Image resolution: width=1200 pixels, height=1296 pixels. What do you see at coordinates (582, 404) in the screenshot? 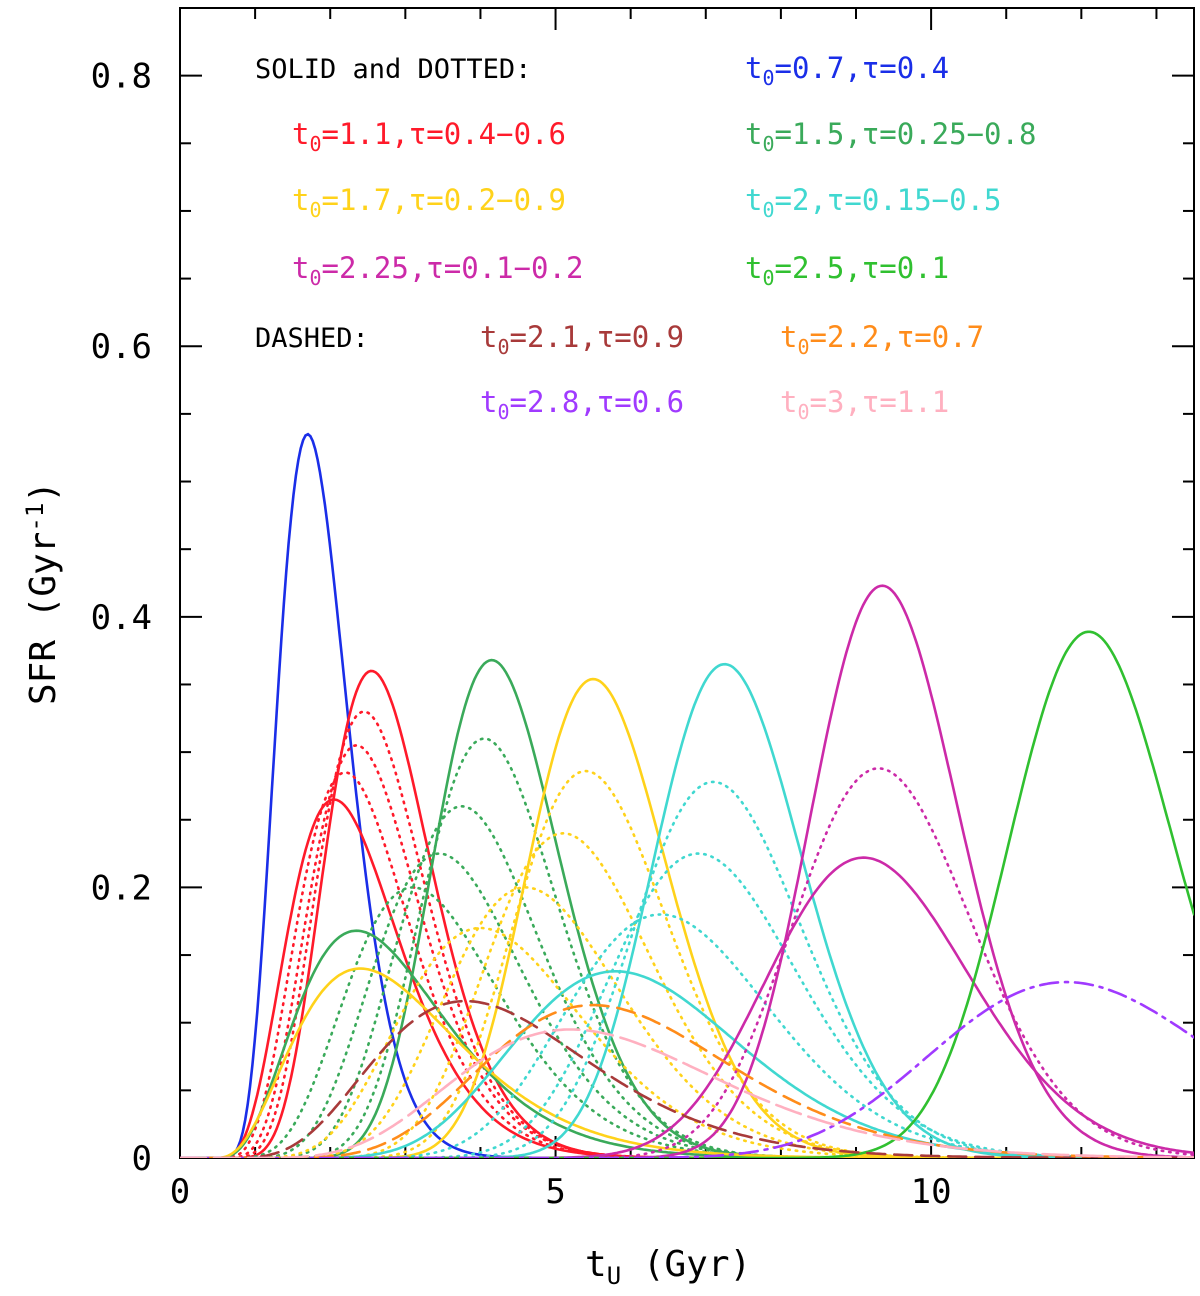
I see `legend-entry: t0=2.8,τ=0.6` at bounding box center [582, 404].